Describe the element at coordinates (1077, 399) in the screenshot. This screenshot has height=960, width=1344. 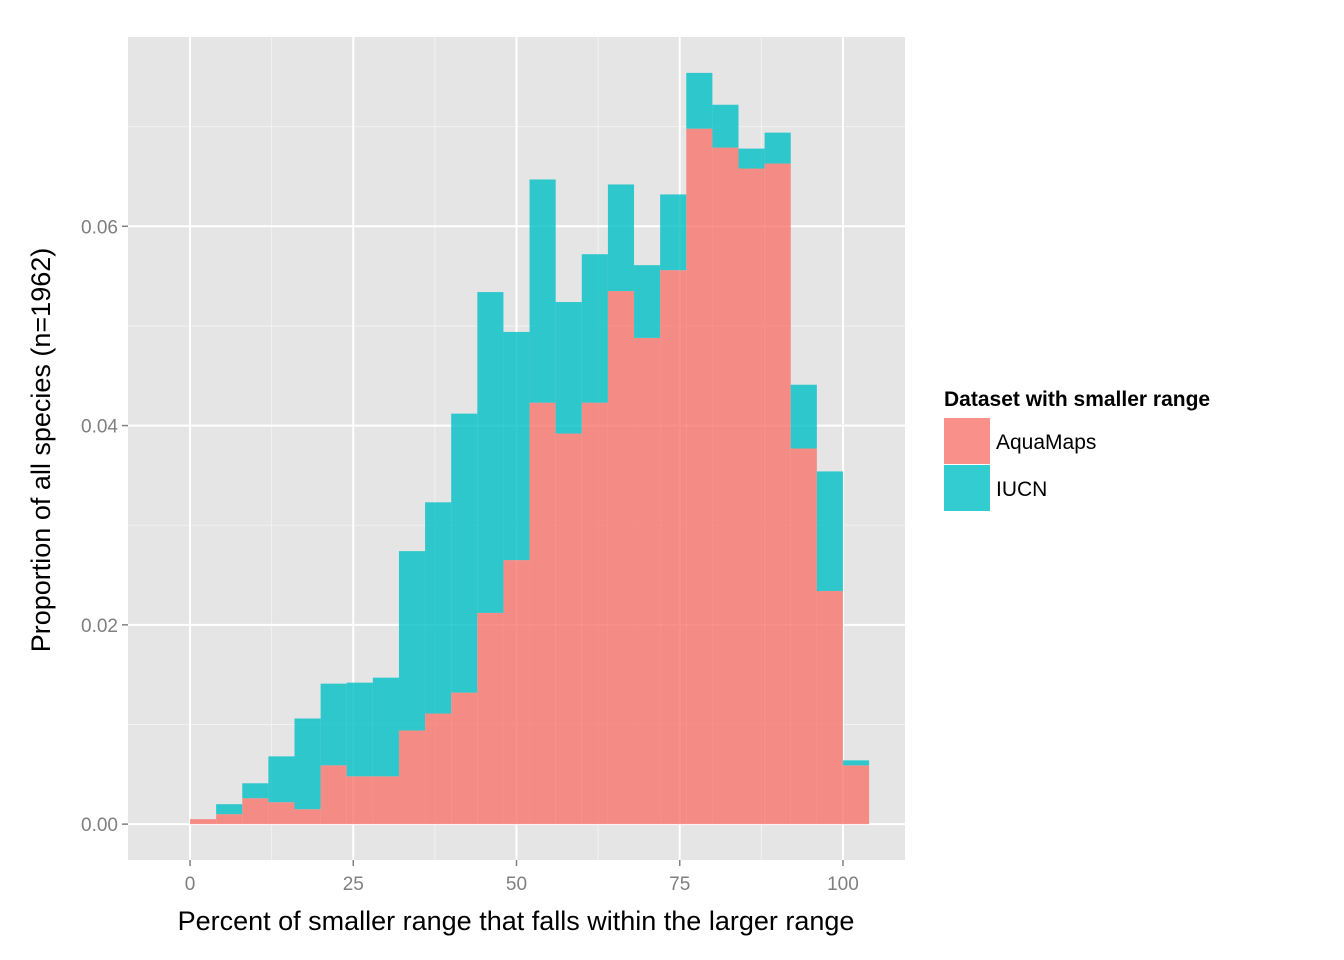
I see `legend-title: Dataset with smaller range` at that location.